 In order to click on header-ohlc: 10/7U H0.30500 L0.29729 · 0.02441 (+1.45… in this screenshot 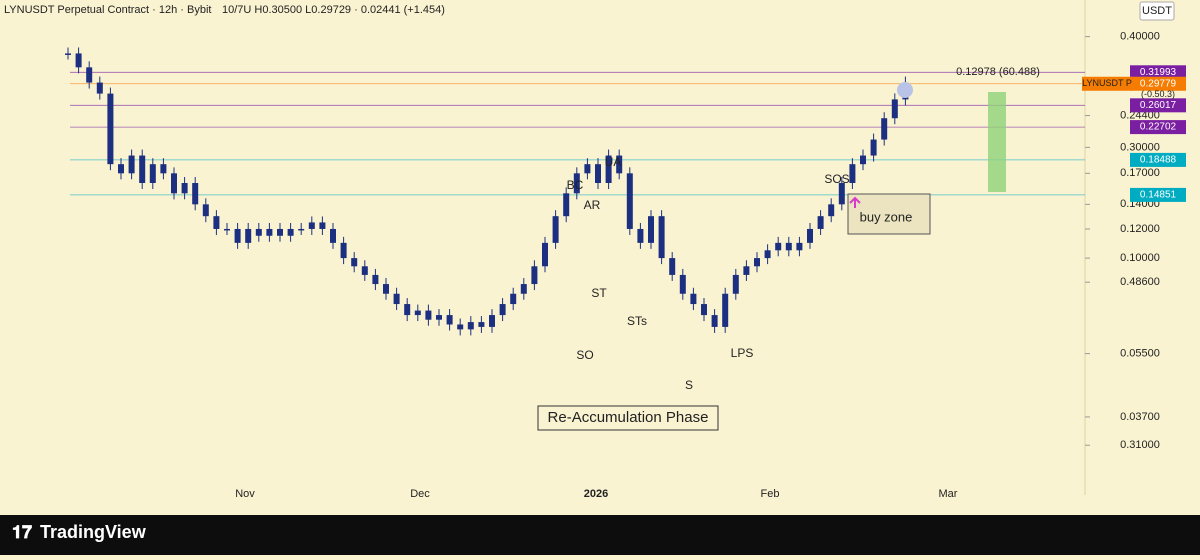, I will do `click(333, 10)`.